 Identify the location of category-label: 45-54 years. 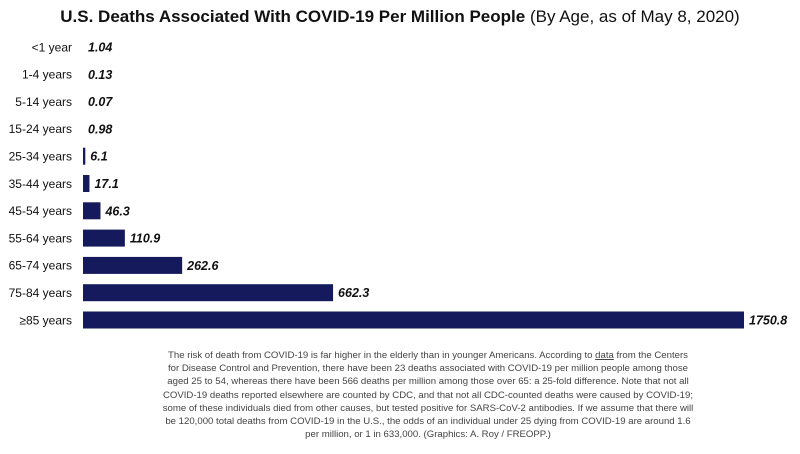
(40, 211).